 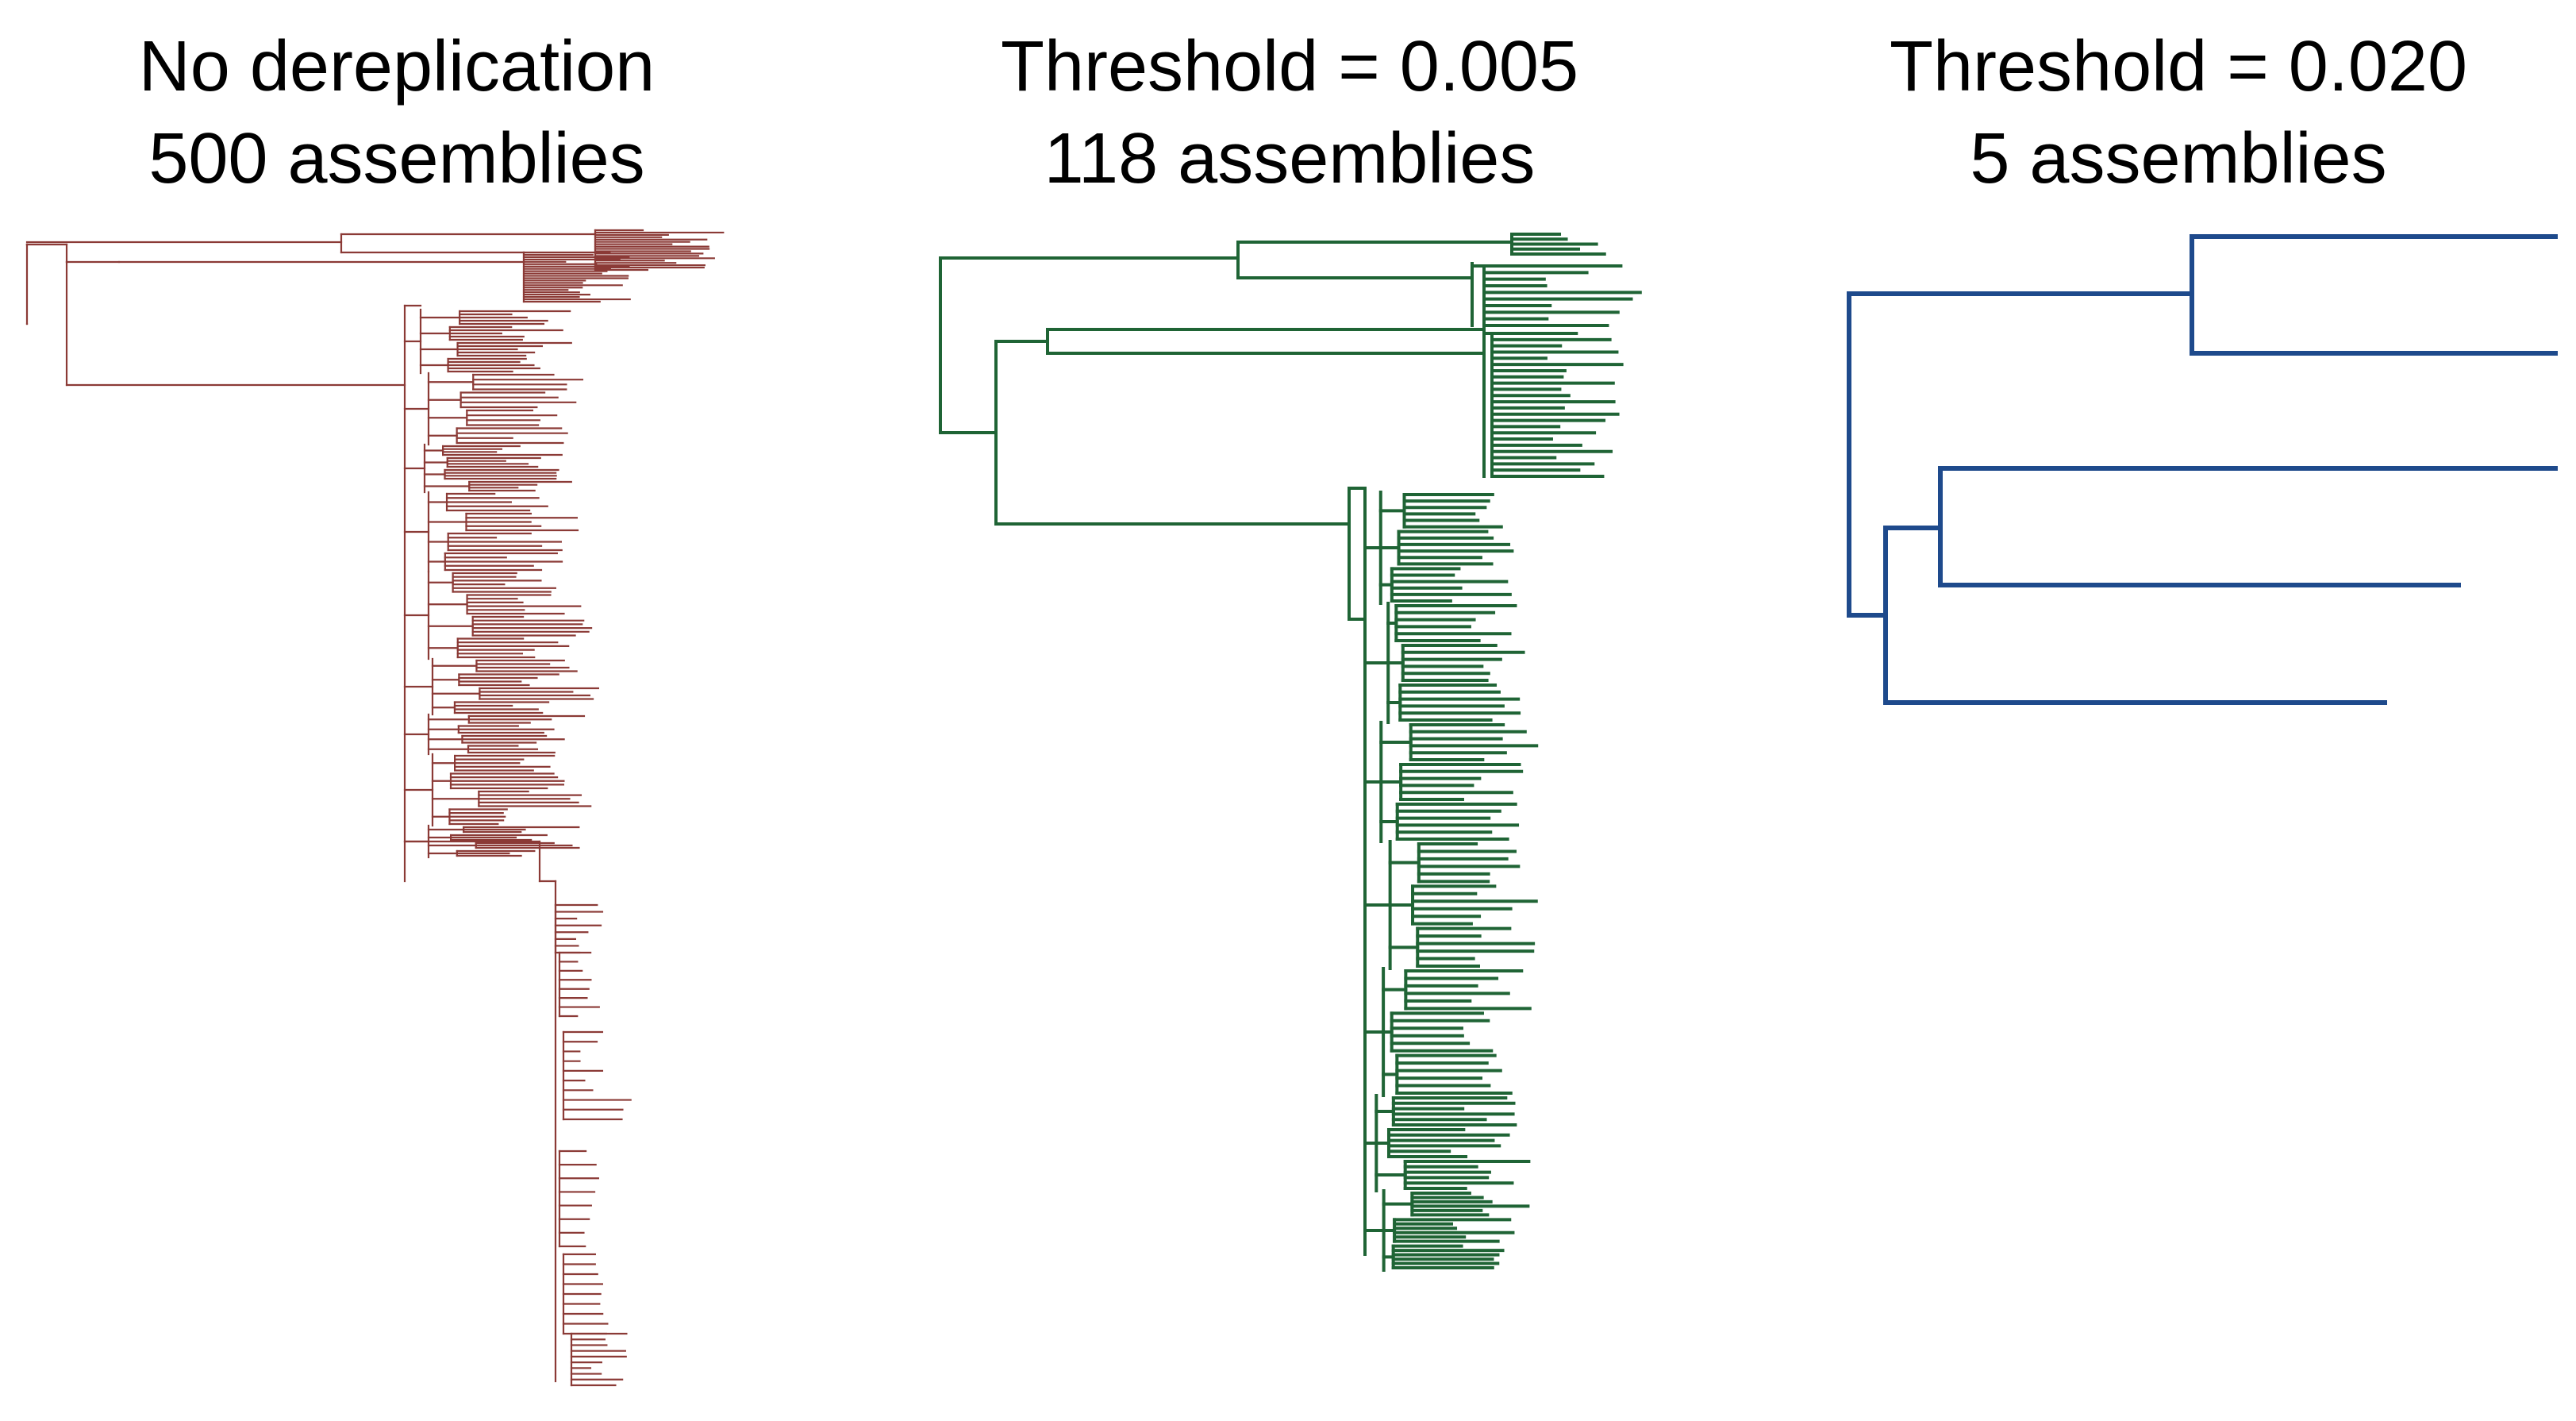 I want to click on panel-title-threshold-0020: Threshold = 0.020 5 assemblies, so click(x=2178, y=113).